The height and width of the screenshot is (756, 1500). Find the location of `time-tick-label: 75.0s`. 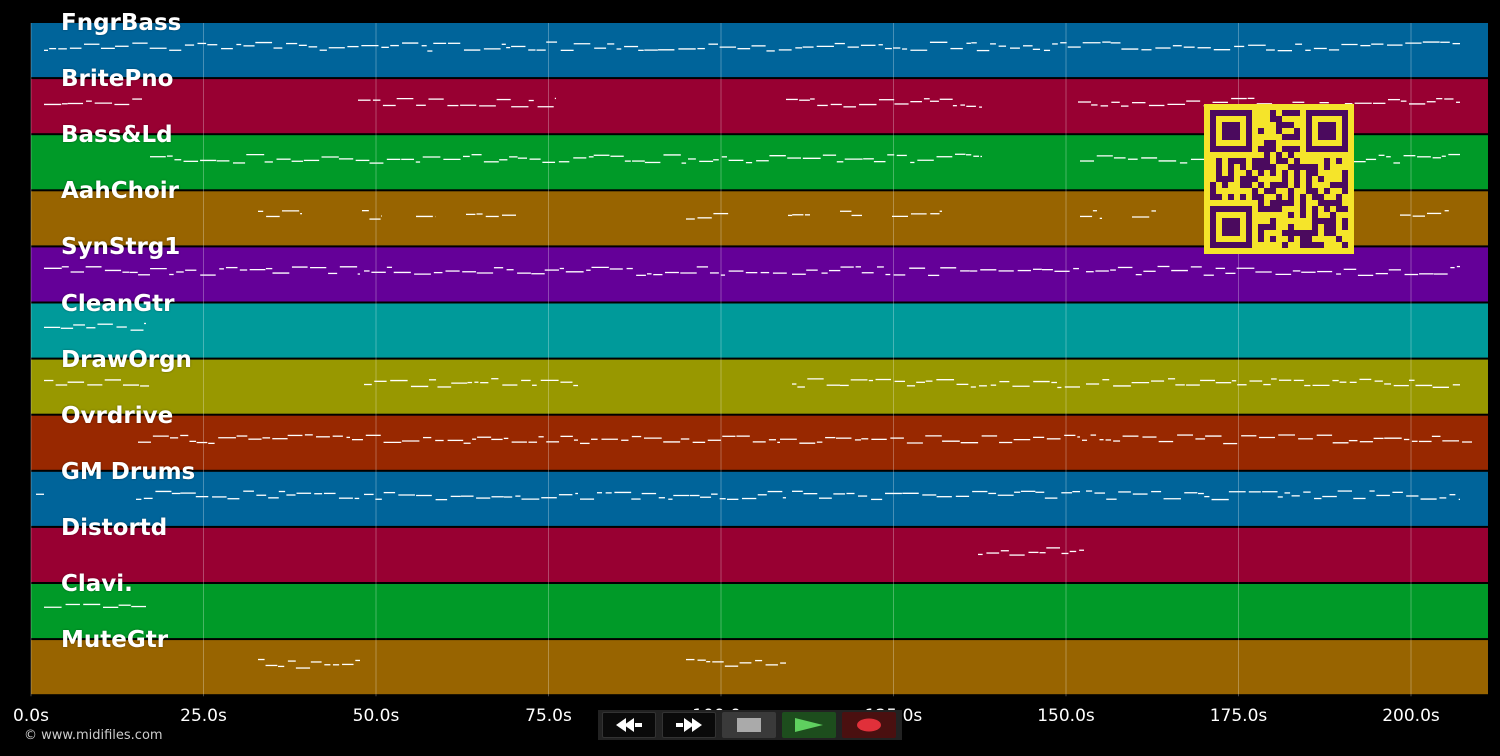

time-tick-label: 75.0s is located at coordinates (548, 716).